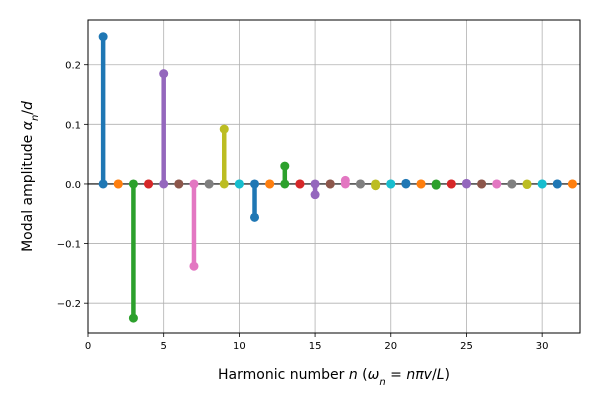 This screenshot has height=400, width=600. What do you see at coordinates (285, 175) in the screenshot?
I see `stem-n13` at bounding box center [285, 175].